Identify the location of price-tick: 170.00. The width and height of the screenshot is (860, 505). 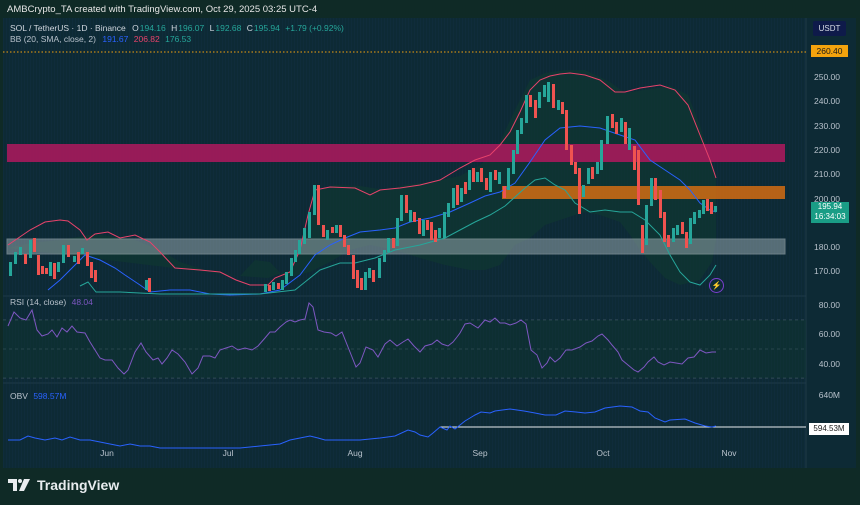
(827, 271).